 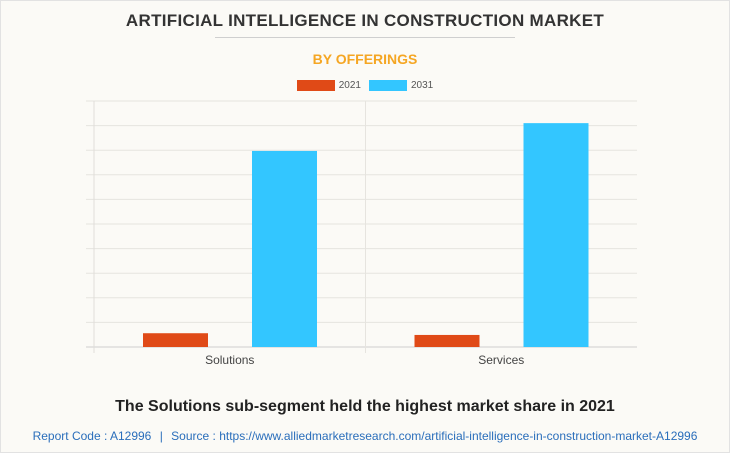 I want to click on x-tick-label: Solutions, so click(x=229, y=360).